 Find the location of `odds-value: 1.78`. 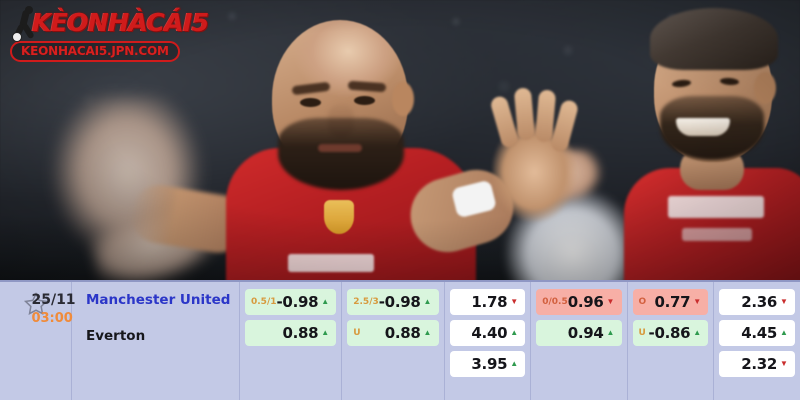

odds-value: 1.78 is located at coordinates (489, 302).